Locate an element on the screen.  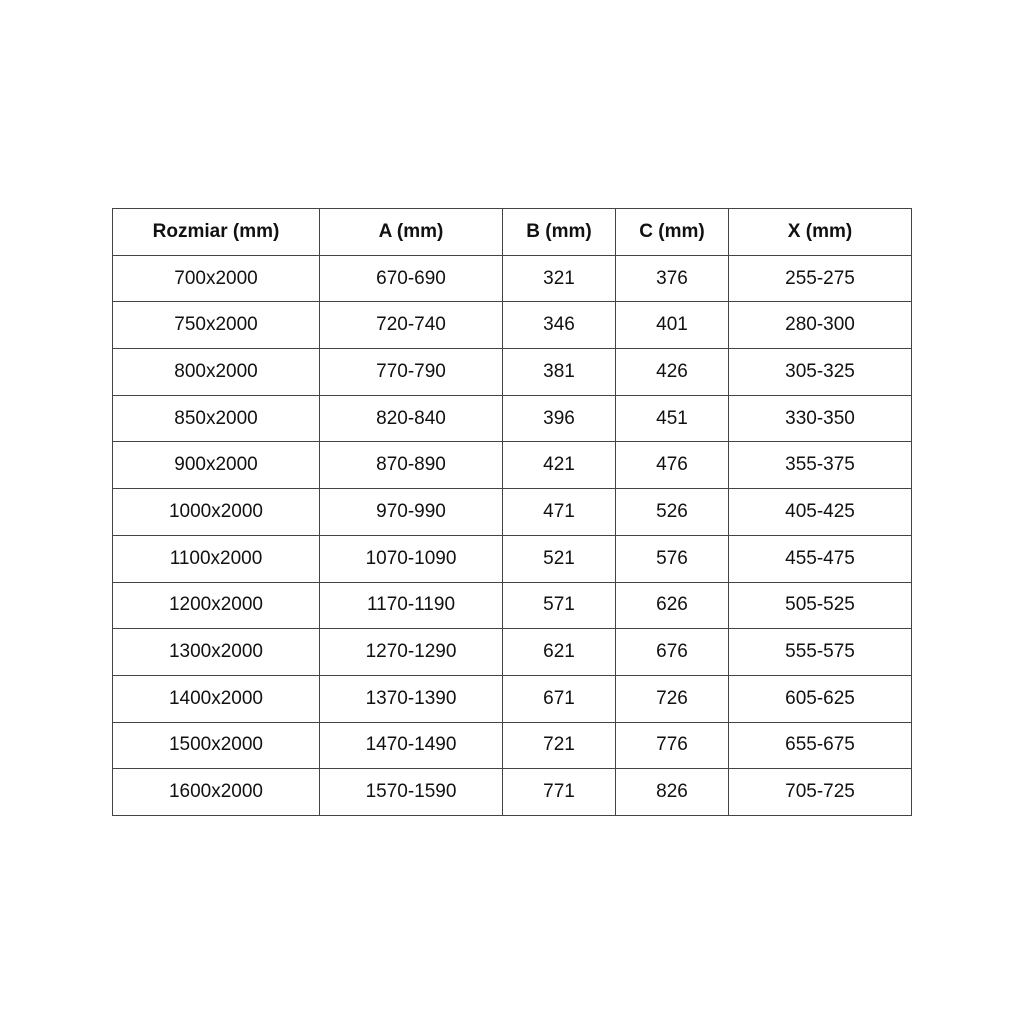
table-row: 1000x2000 970-990 471 526 405-425 is located at coordinates (512, 512).